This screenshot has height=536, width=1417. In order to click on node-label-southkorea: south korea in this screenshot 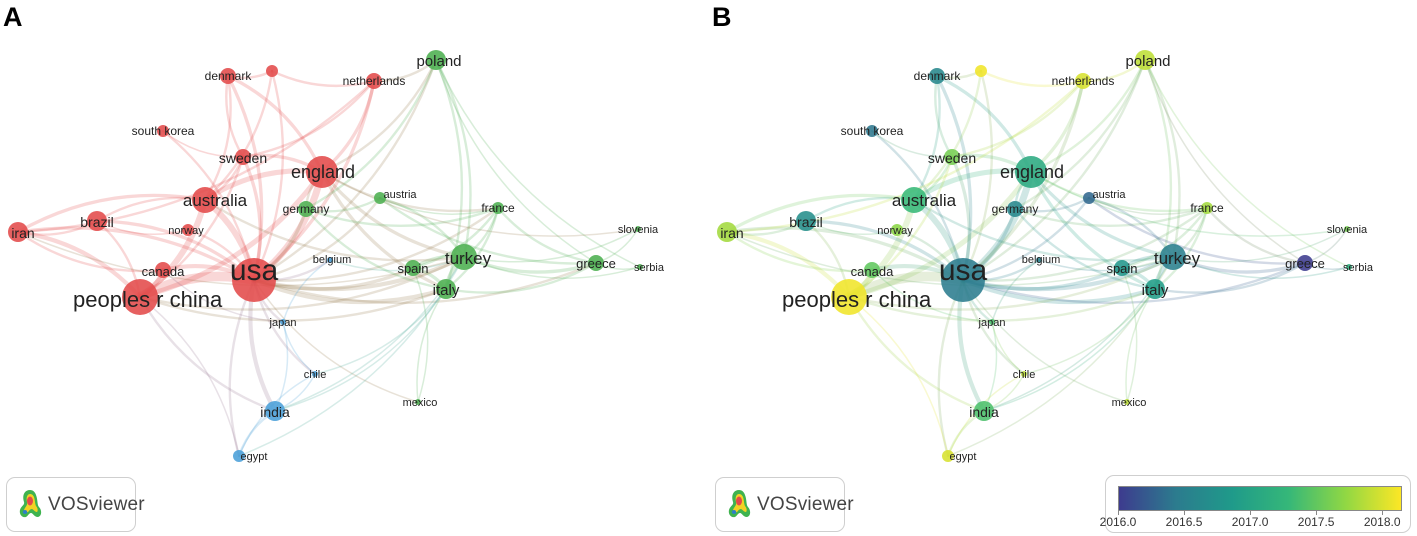, I will do `click(872, 131)`.